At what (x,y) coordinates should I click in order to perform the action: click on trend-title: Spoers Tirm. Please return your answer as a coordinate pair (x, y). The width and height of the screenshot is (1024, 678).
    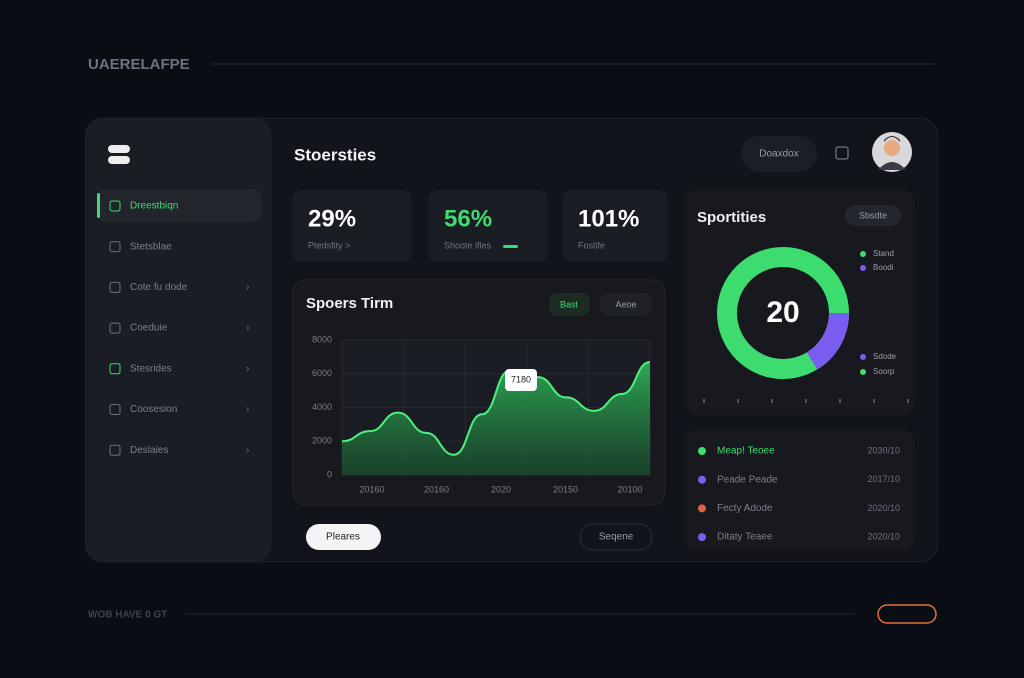
    Looking at the image, I should click on (349, 303).